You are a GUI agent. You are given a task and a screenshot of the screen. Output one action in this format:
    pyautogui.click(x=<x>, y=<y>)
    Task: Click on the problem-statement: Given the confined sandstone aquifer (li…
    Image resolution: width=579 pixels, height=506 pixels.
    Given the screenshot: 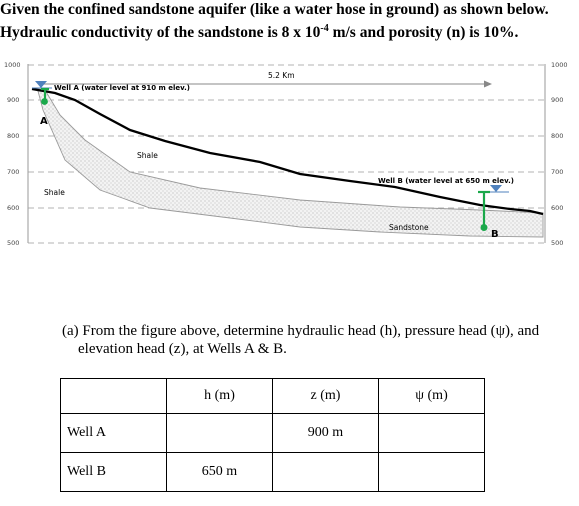 What is the action you would take?
    pyautogui.click(x=289, y=21)
    